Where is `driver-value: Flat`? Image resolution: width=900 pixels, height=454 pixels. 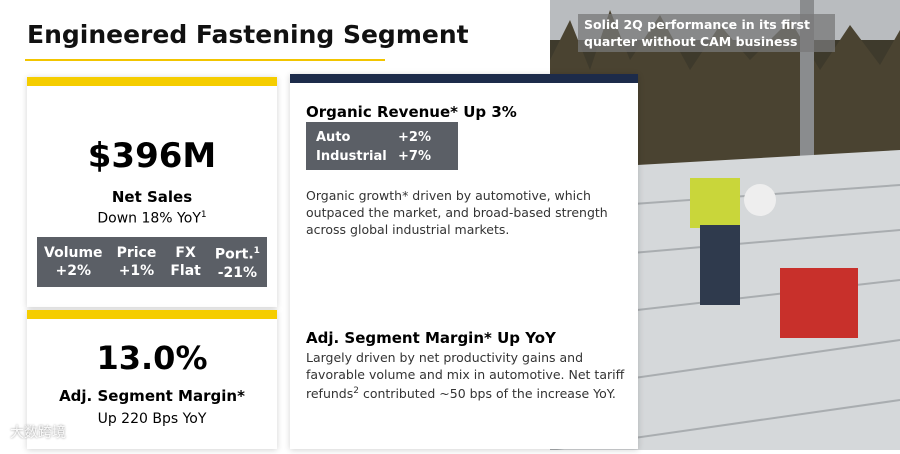
driver-value: Flat is located at coordinates (185, 271).